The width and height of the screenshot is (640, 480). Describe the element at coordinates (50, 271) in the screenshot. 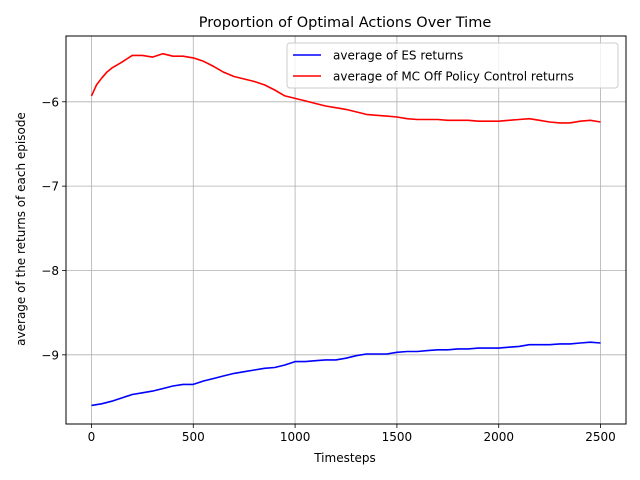

I see `y-tick-label: −8` at that location.